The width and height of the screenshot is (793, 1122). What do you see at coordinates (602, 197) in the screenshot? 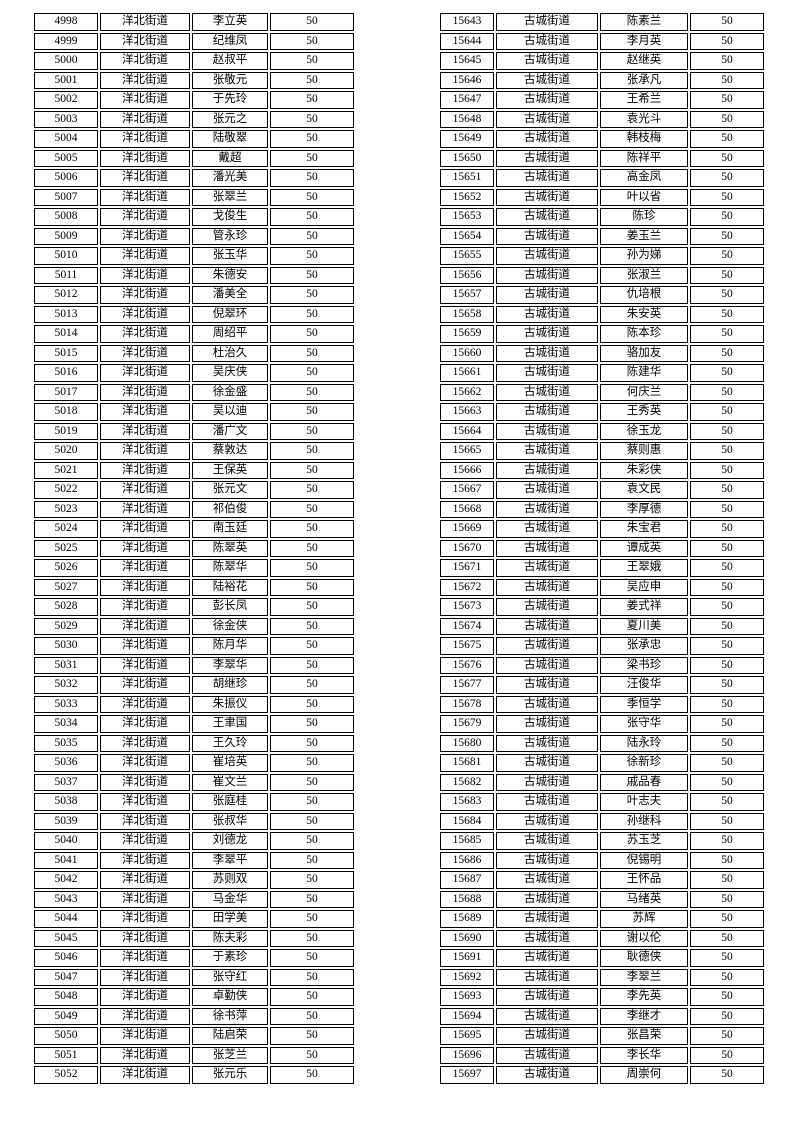
I see `table-row: 15652 古城街道 叶以省 50` at bounding box center [602, 197].